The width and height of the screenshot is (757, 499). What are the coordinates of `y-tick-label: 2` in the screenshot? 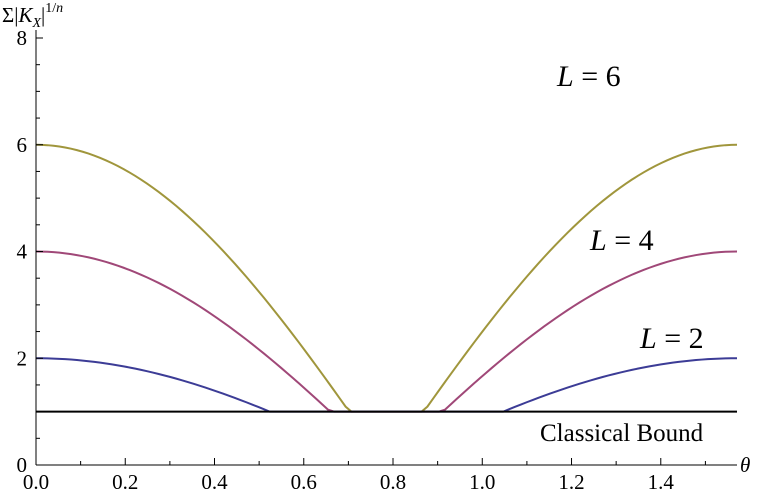 It's located at (22, 358).